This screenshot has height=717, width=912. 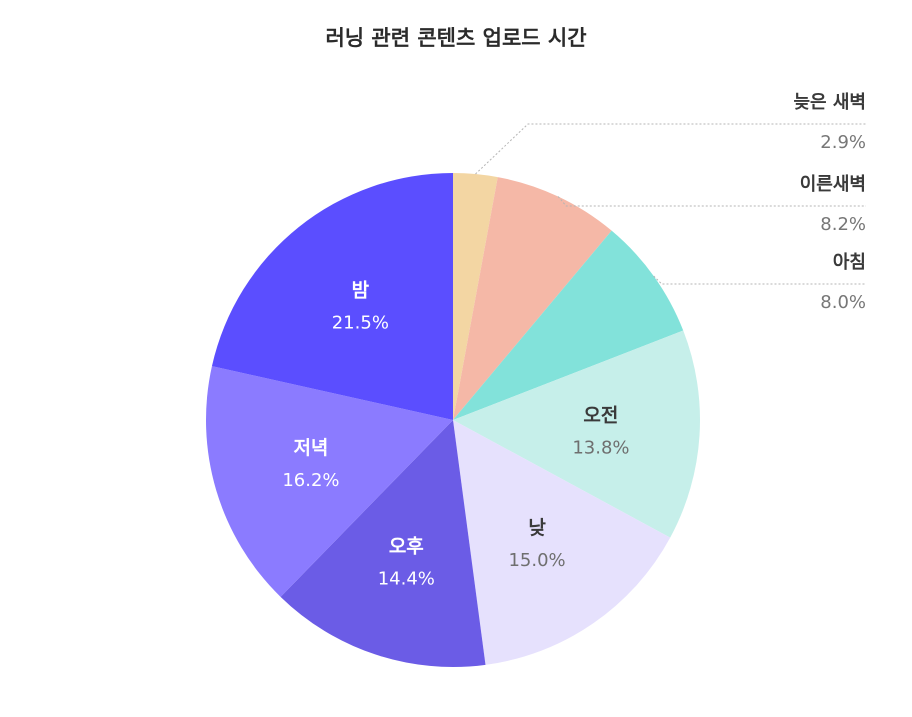 What do you see at coordinates (600, 447) in the screenshot?
I see `slice-value-3: 13.8%` at bounding box center [600, 447].